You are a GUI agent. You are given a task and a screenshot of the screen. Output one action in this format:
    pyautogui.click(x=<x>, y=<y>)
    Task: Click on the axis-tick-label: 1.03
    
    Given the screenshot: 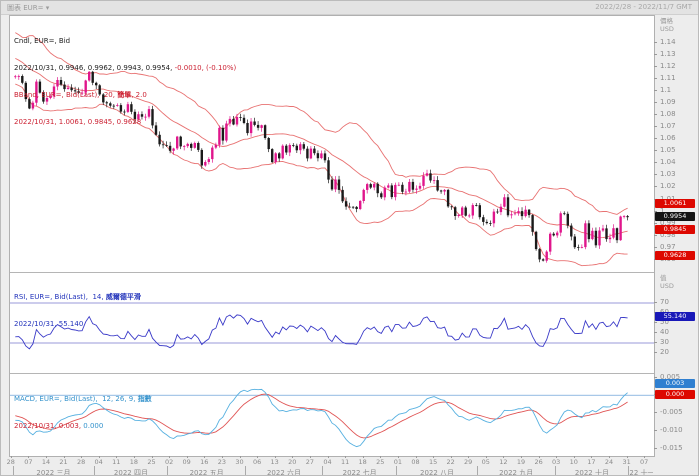 What is the action you would take?
    pyautogui.click(x=668, y=174)
    